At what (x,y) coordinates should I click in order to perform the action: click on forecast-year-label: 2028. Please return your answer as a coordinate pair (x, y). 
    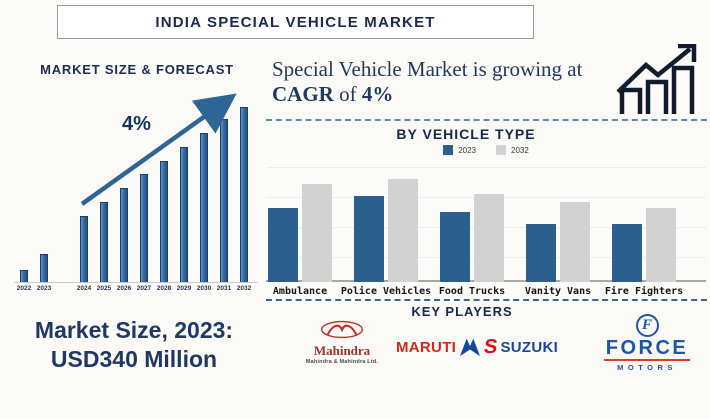
    Looking at the image, I should click on (164, 288).